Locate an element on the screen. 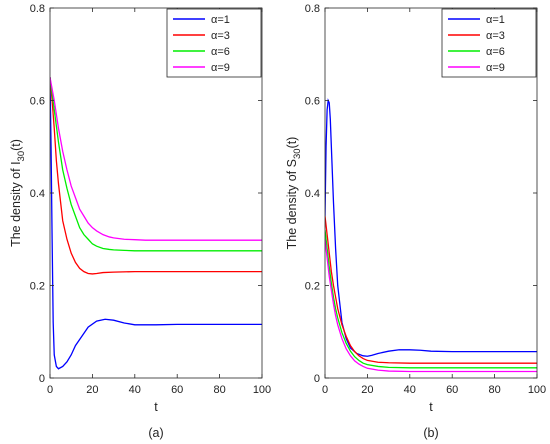  panel-label: (a) is located at coordinates (155, 433).